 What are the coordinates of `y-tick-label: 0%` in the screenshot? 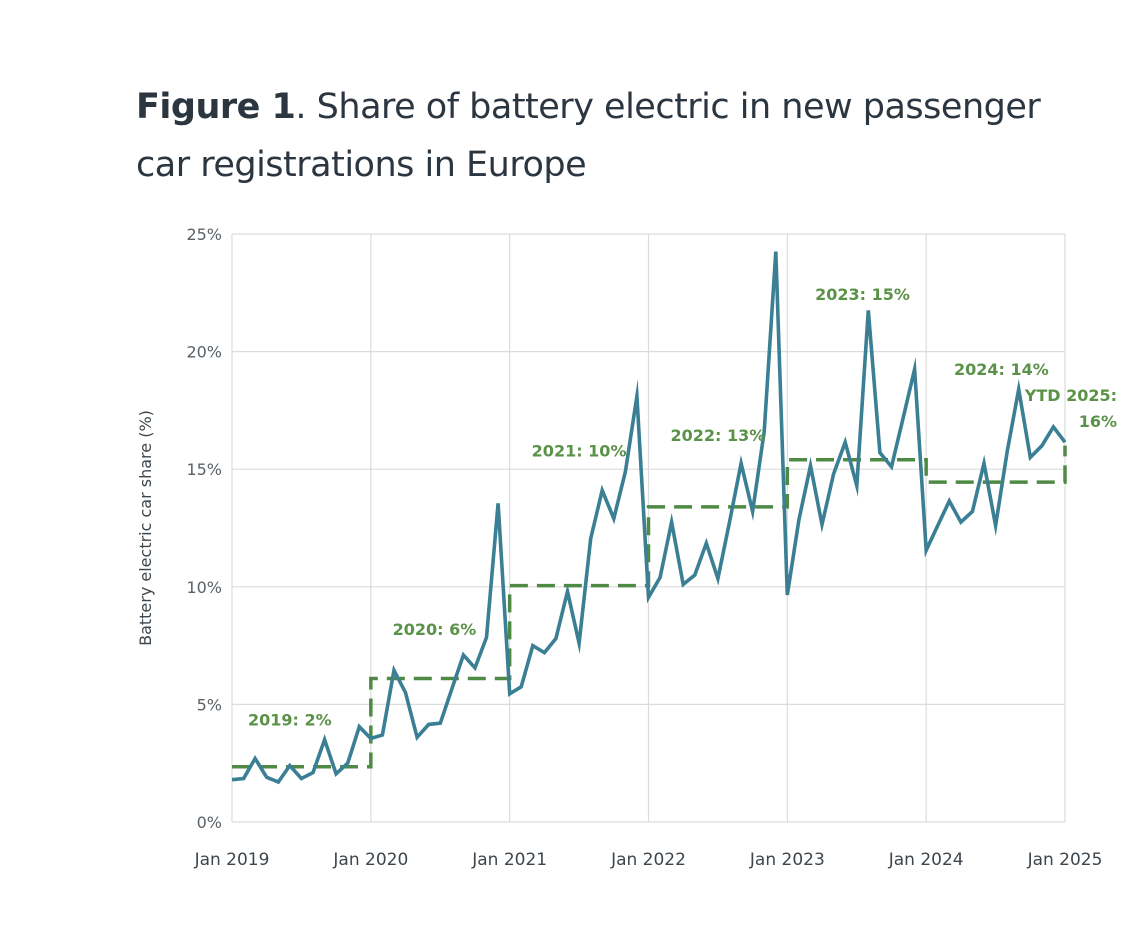 It's located at (209, 822).